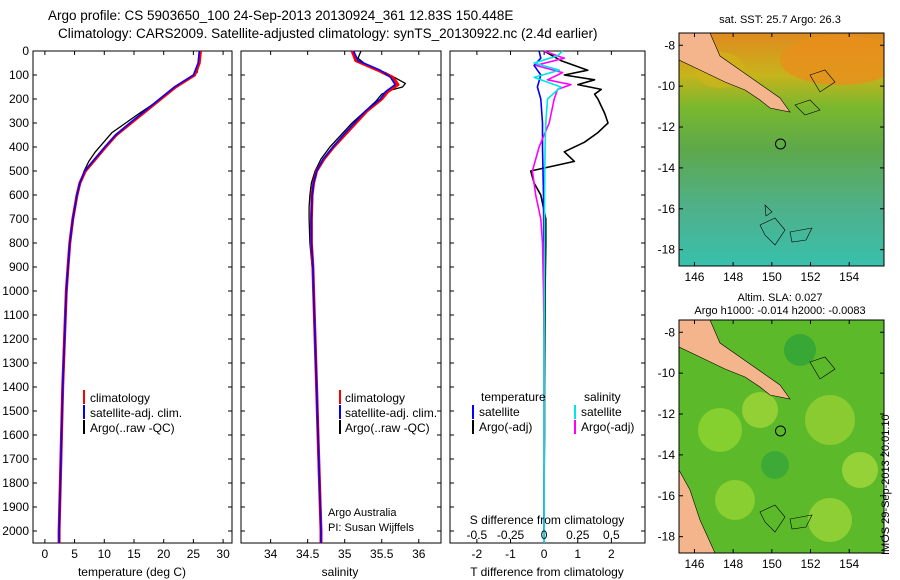  Describe the element at coordinates (271, 554) in the screenshot. I see `x-tick-label: 34` at that location.